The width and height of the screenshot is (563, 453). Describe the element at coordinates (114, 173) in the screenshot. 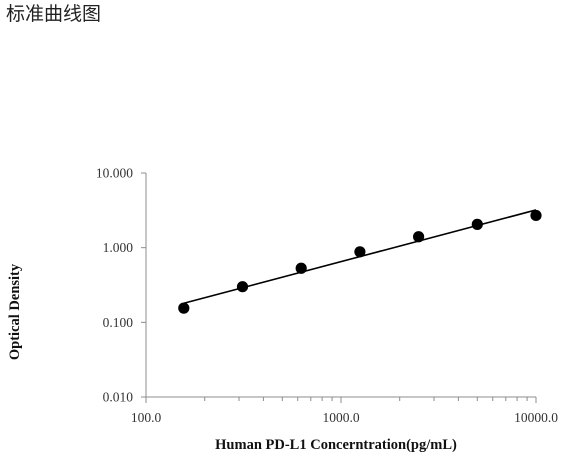

I see `y-tick-label: 10.000` at that location.